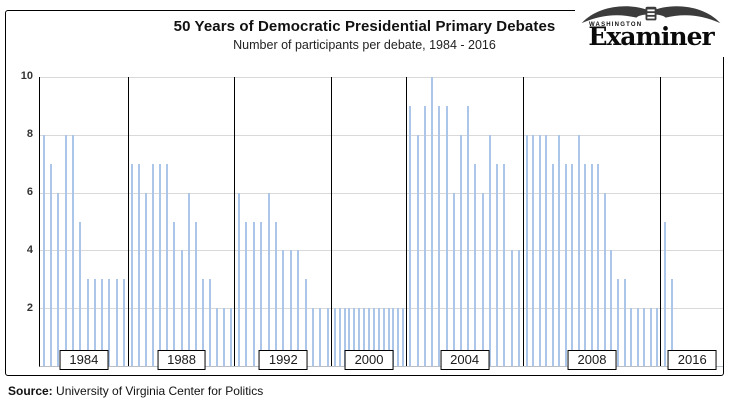  What do you see at coordinates (651, 36) in the screenshot?
I see `logo-examiner-text: Examiner` at bounding box center [651, 36].